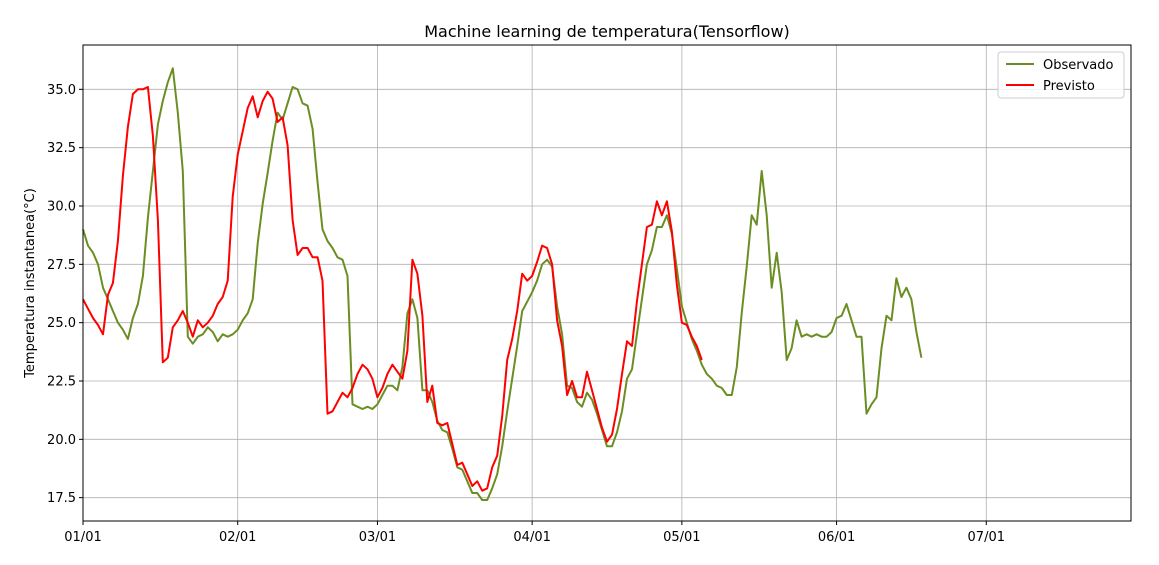  What do you see at coordinates (61, 148) in the screenshot?
I see `y-tick-label: 32.5` at bounding box center [61, 148].